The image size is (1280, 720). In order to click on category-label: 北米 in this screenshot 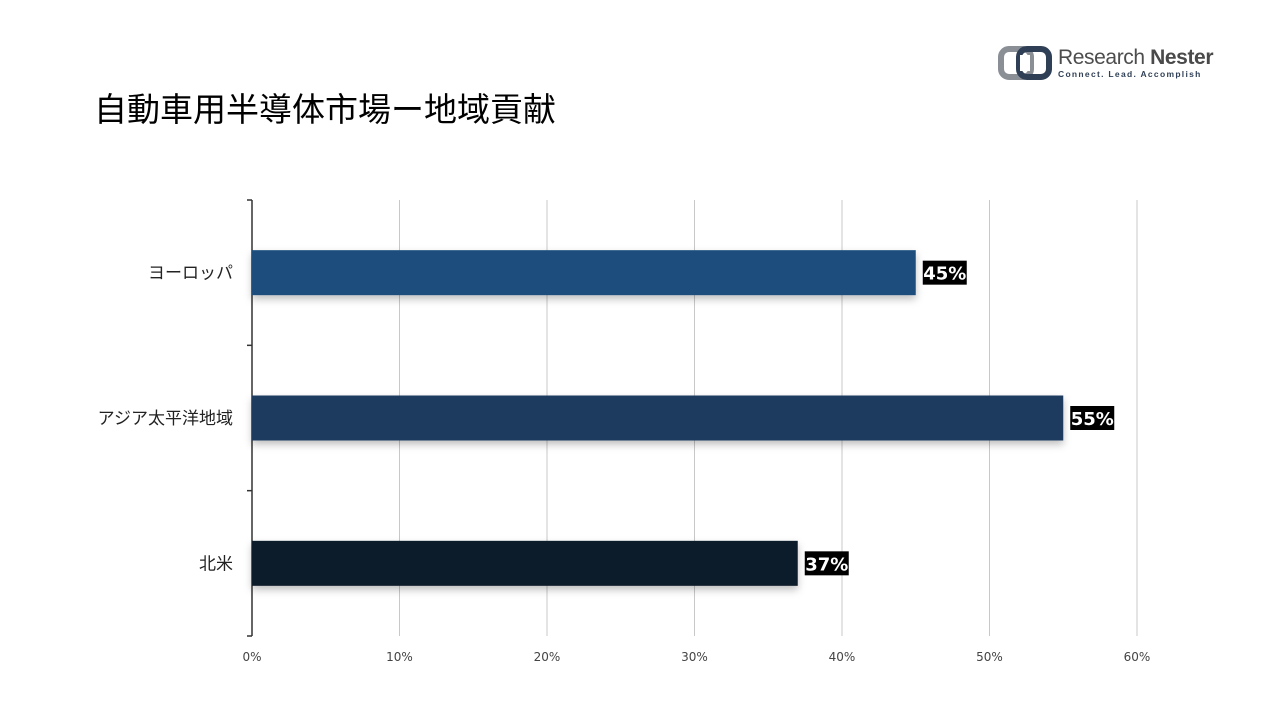, I will do `click(216, 564)`.